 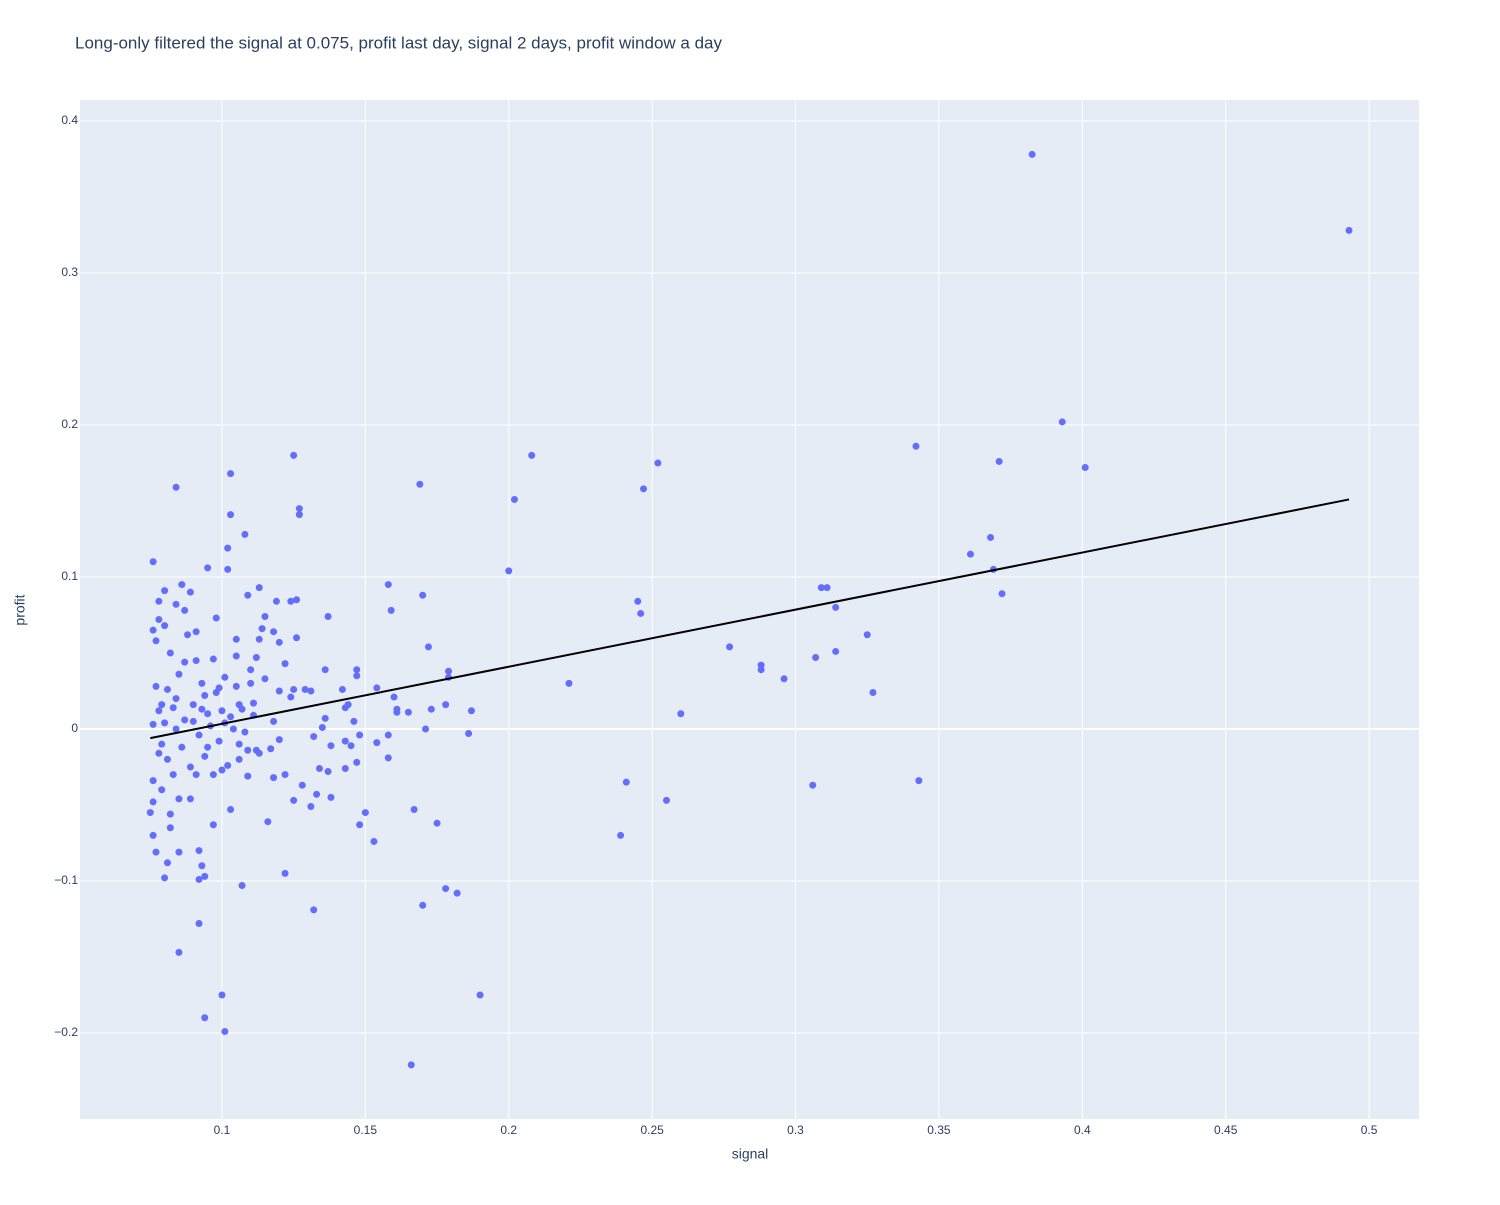 I want to click on x-tick-label: 0.3, so click(x=795, y=1130).